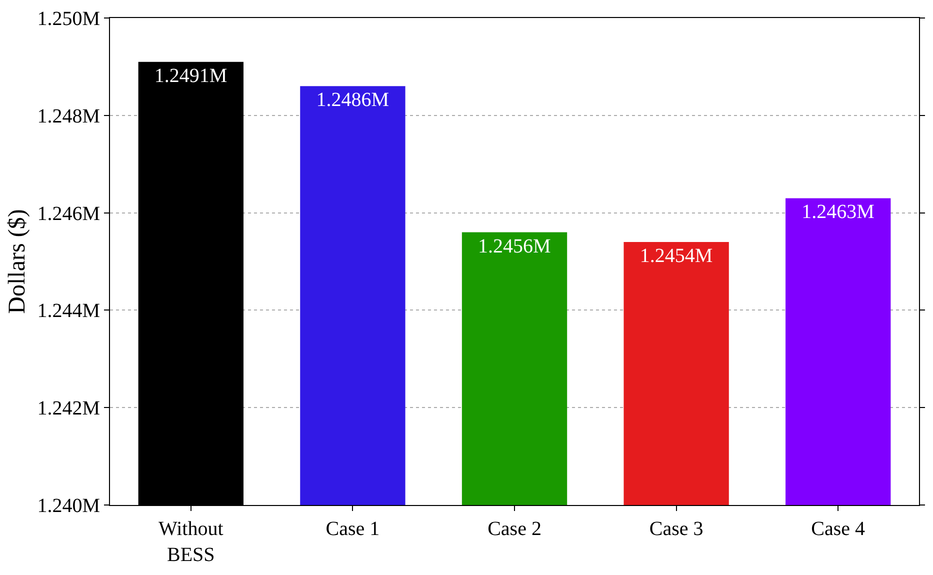  I want to click on x-tick-label: Case 2, so click(515, 529).